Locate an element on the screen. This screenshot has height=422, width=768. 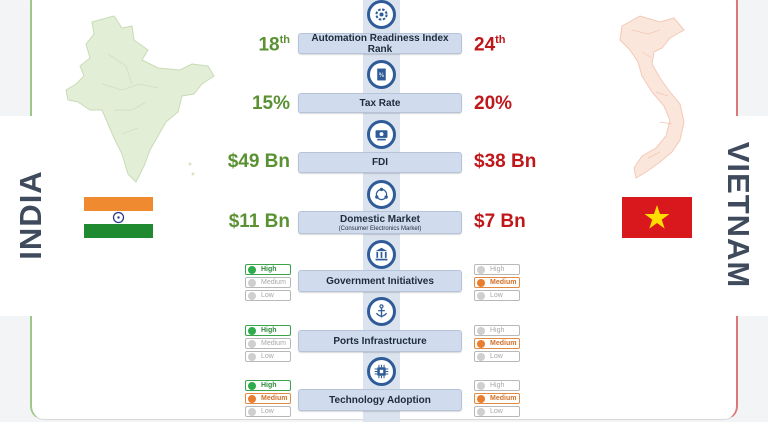
gear-icon is located at coordinates (381, 14).